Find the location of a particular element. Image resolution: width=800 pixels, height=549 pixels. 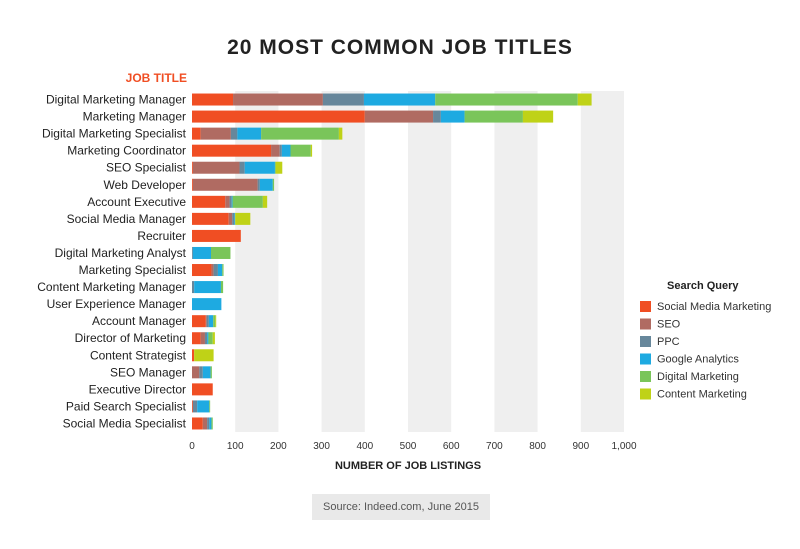

x-tick-label: 600 is located at coordinates (451, 446).